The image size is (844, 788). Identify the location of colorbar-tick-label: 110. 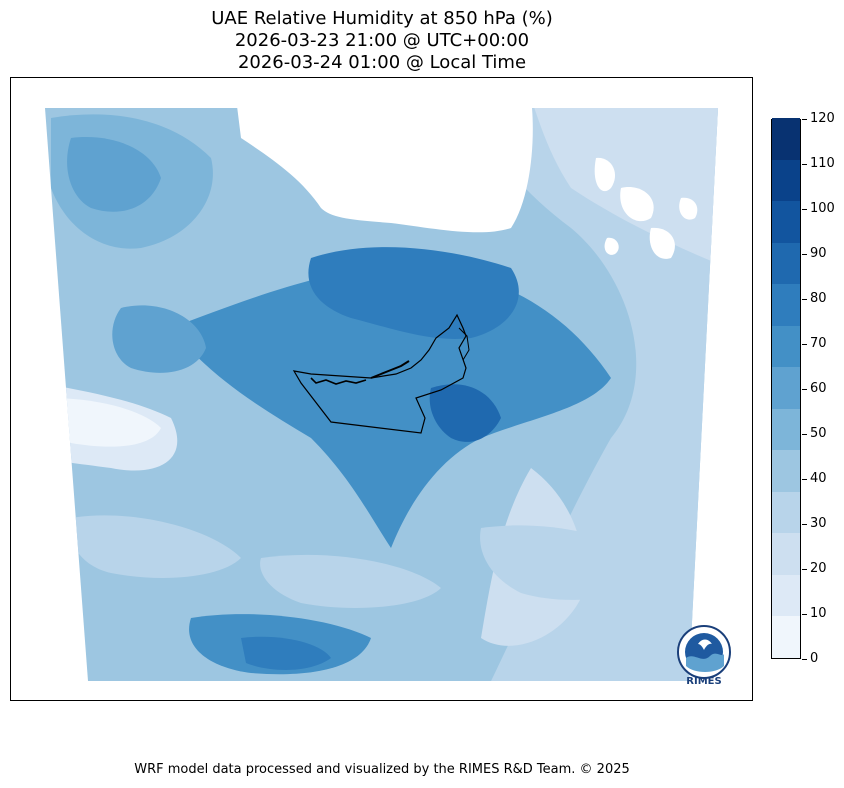
(822, 163).